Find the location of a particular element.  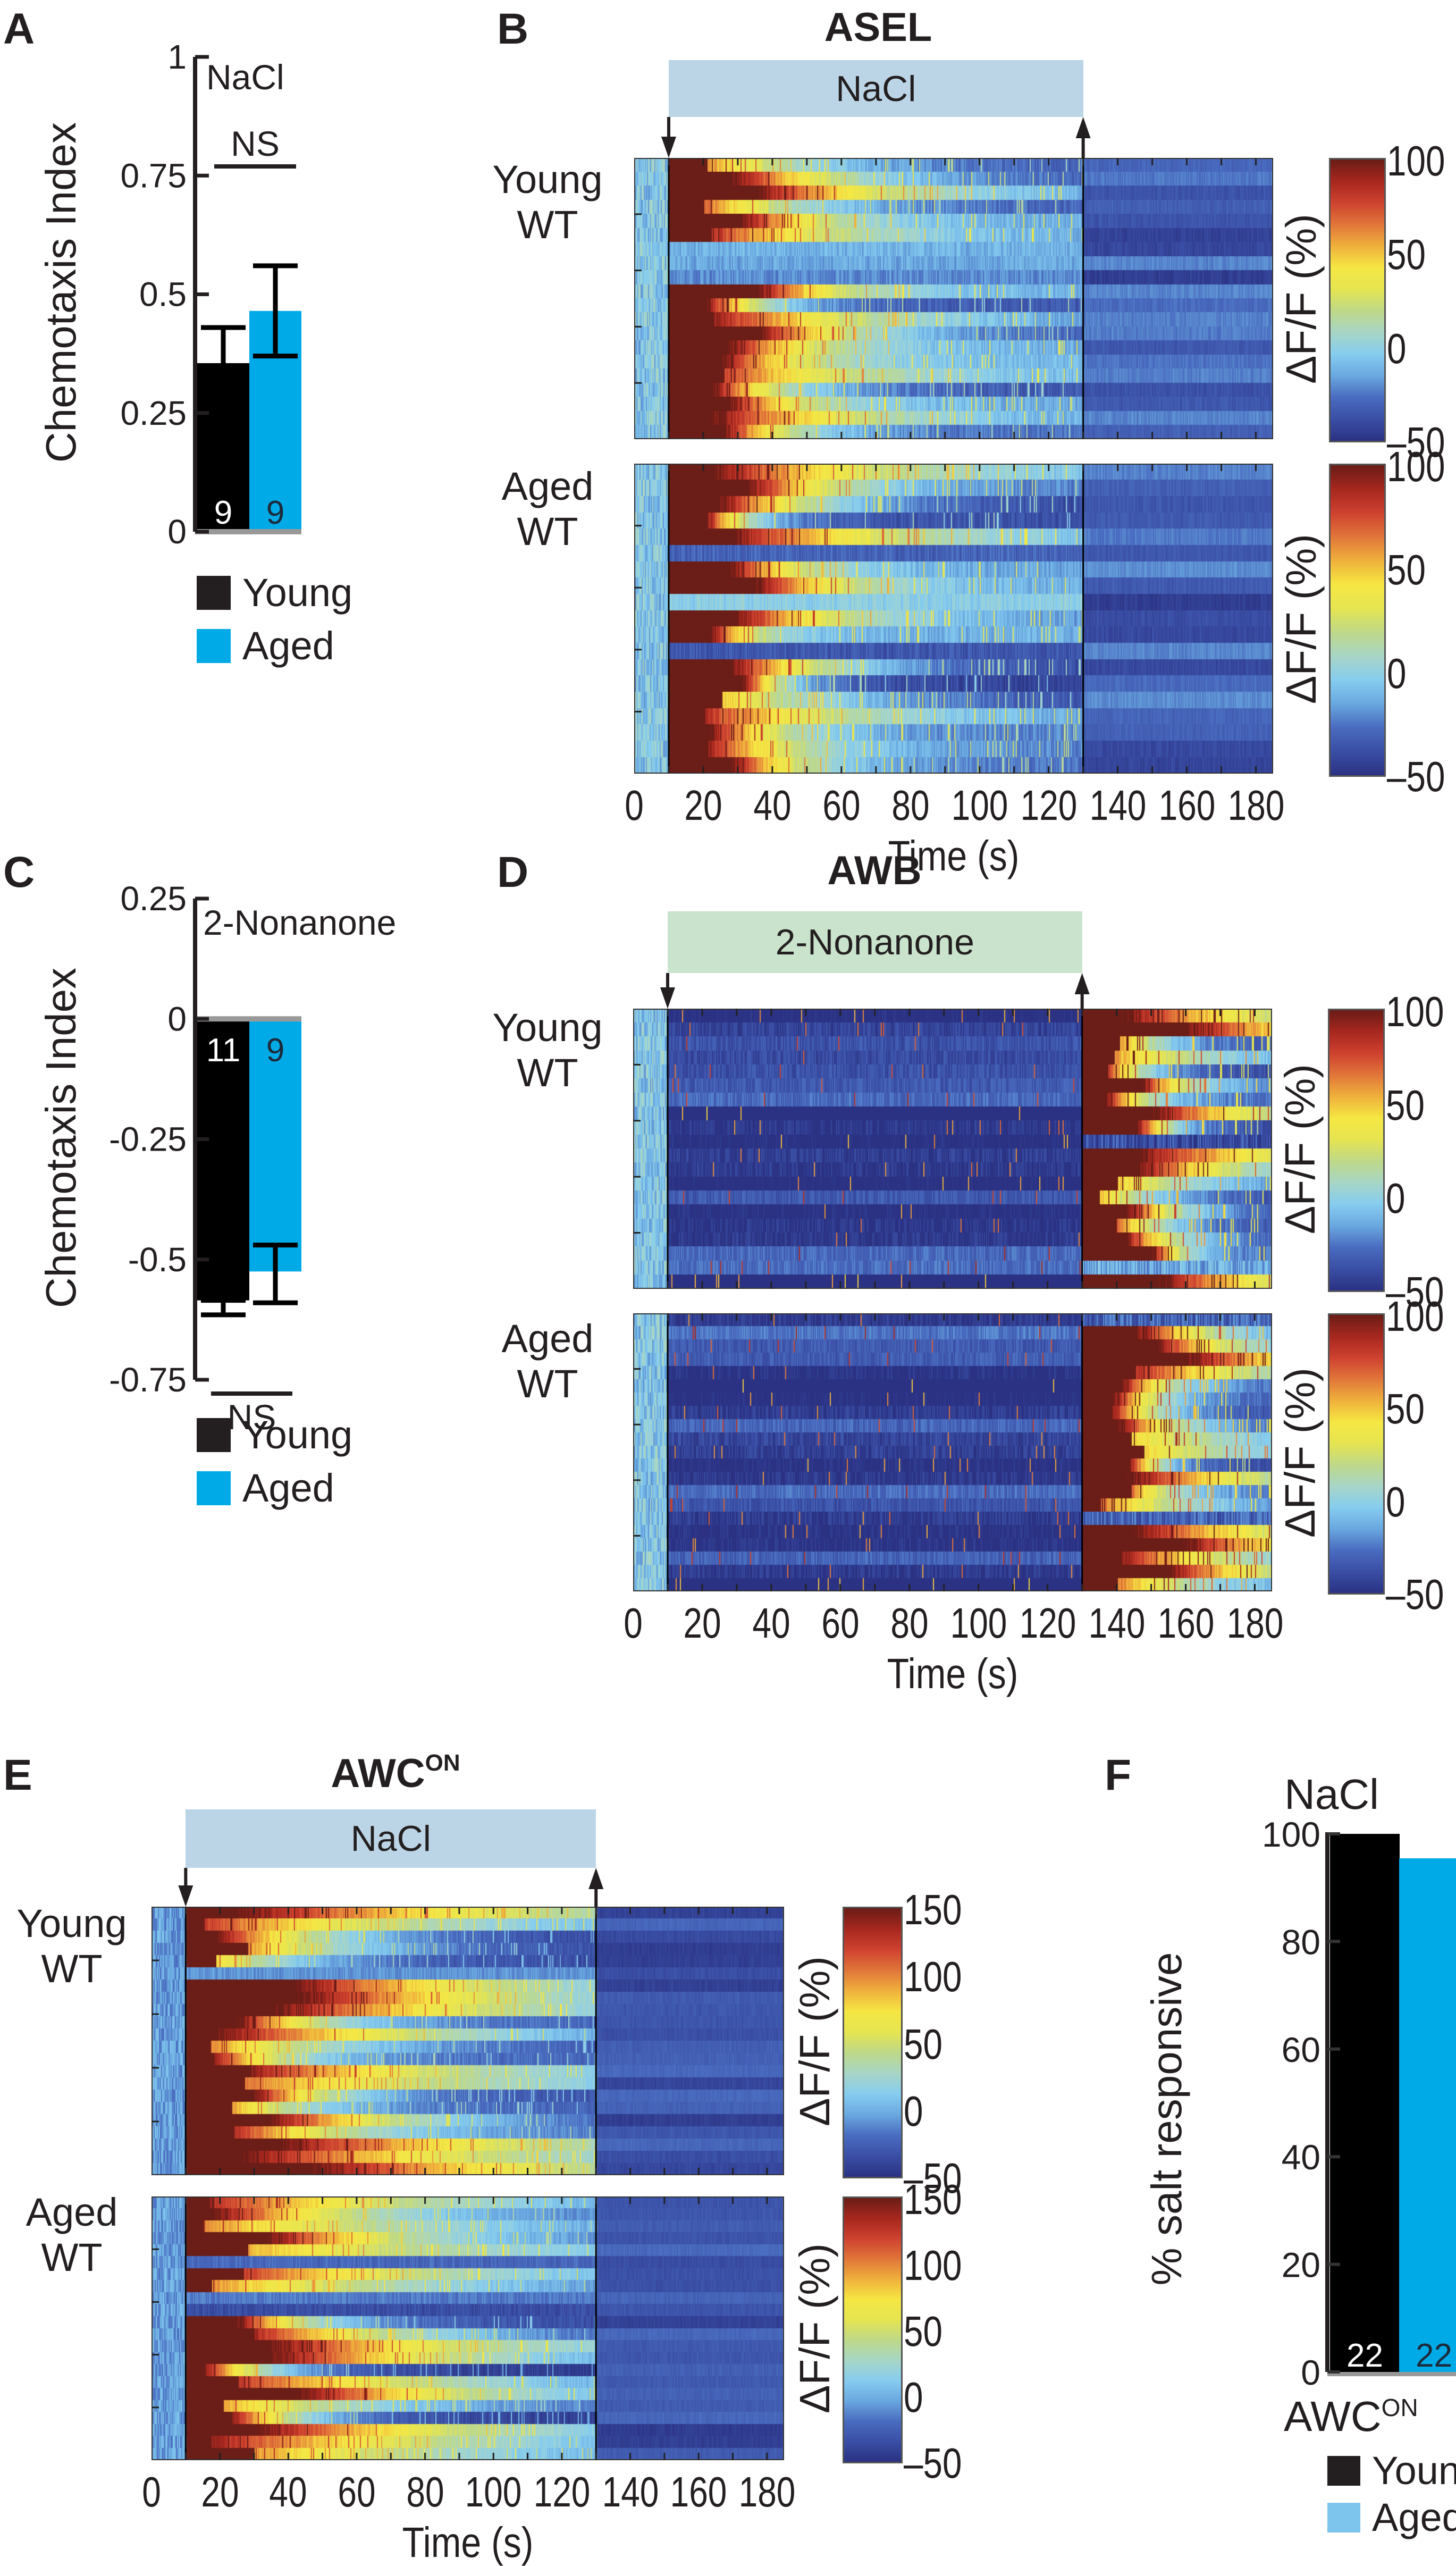

stimulus-label: 2-Nonanone is located at coordinates (875, 942).